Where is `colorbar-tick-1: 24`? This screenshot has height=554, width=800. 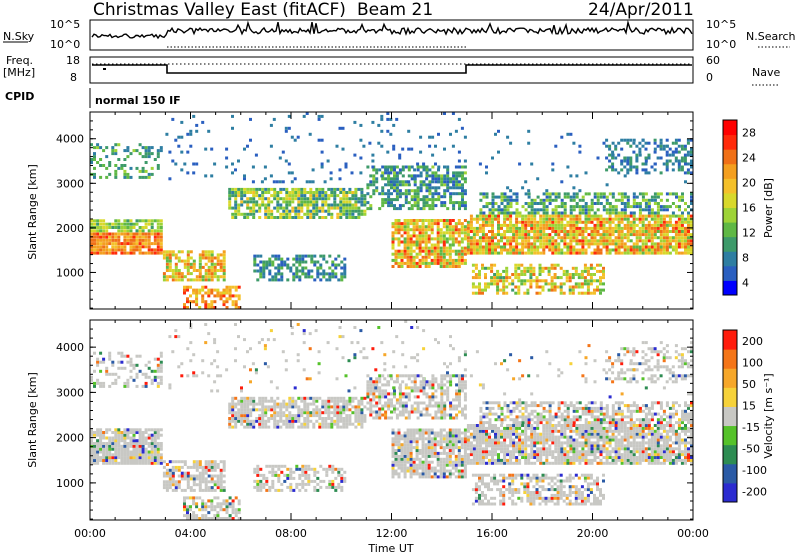
colorbar-tick-1: 24 is located at coordinates (749, 158).